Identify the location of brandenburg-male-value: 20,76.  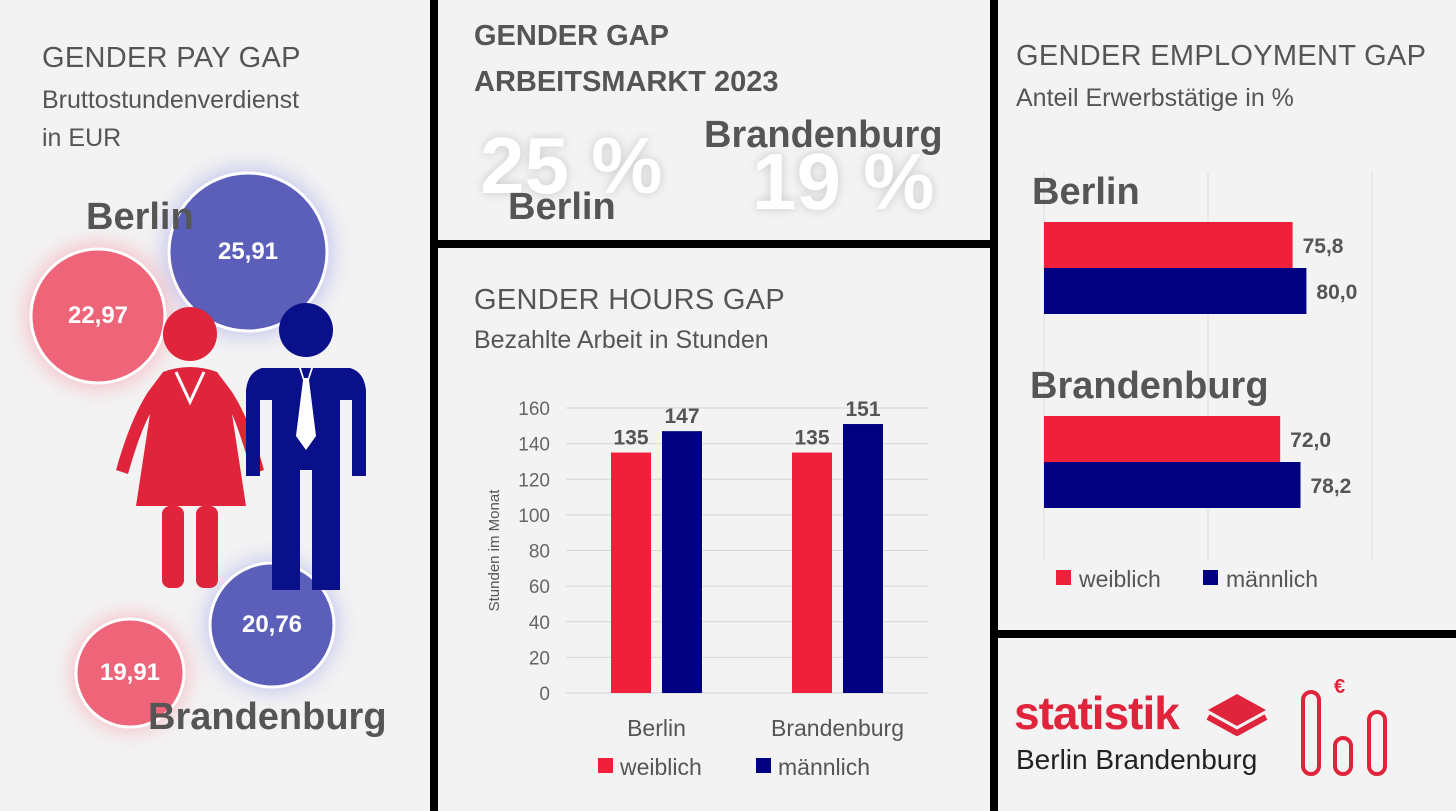
(272, 624).